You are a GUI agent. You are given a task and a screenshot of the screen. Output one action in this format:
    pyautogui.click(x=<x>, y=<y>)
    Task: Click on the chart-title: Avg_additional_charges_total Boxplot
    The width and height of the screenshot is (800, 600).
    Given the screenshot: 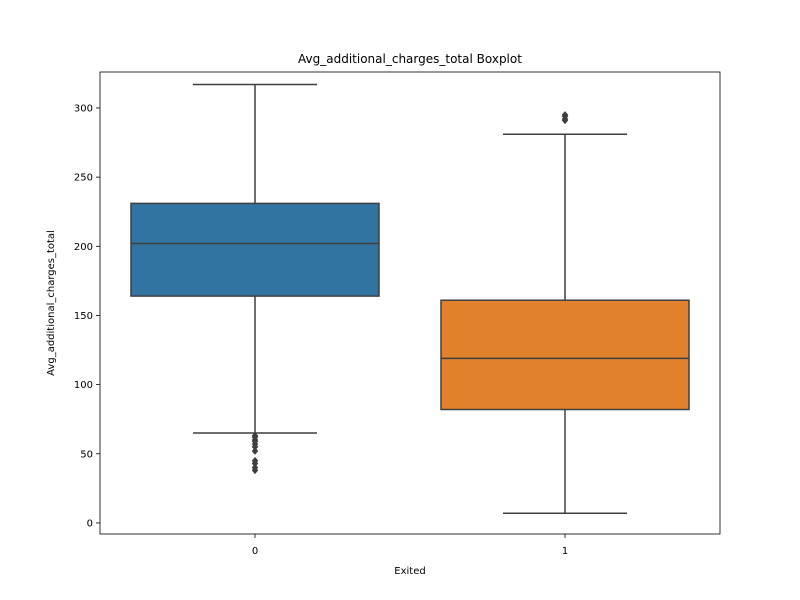 What is the action you would take?
    pyautogui.click(x=410, y=59)
    